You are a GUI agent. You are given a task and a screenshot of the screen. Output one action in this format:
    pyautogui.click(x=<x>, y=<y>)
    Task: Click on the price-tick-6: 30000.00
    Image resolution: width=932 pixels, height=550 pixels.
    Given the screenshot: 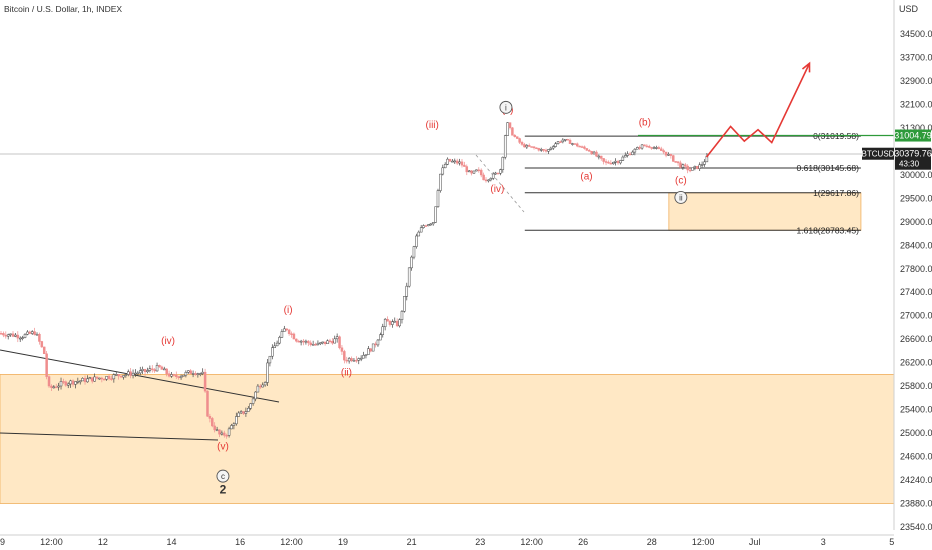 What is the action you would take?
    pyautogui.click(x=916, y=175)
    